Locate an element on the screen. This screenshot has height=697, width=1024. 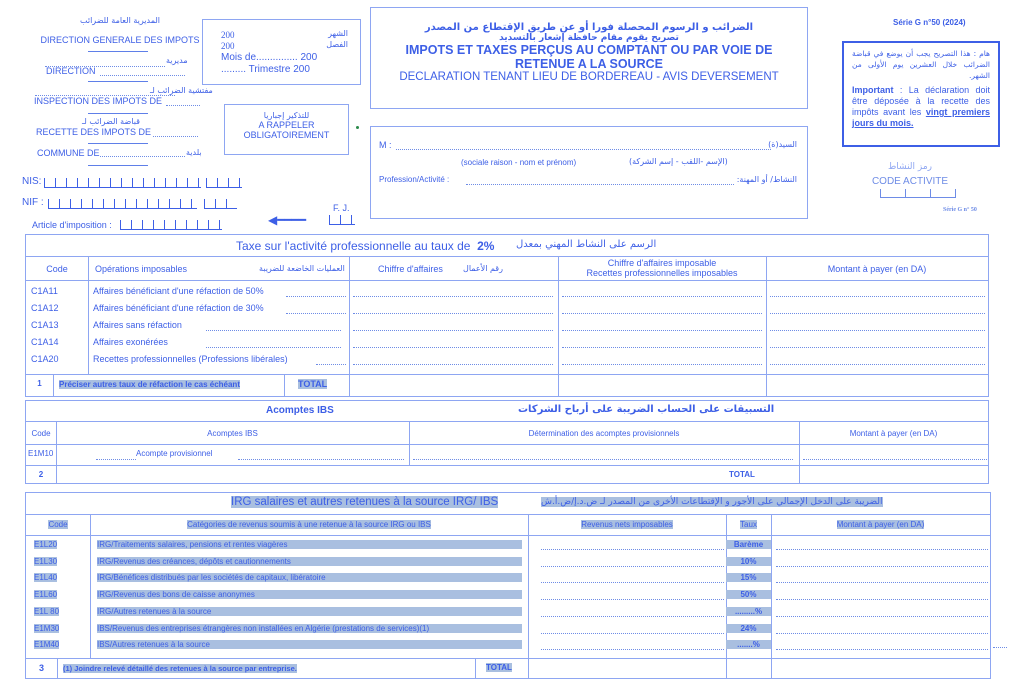
col-ca: Chiffre d'affaires is located at coordinates (410, 269).